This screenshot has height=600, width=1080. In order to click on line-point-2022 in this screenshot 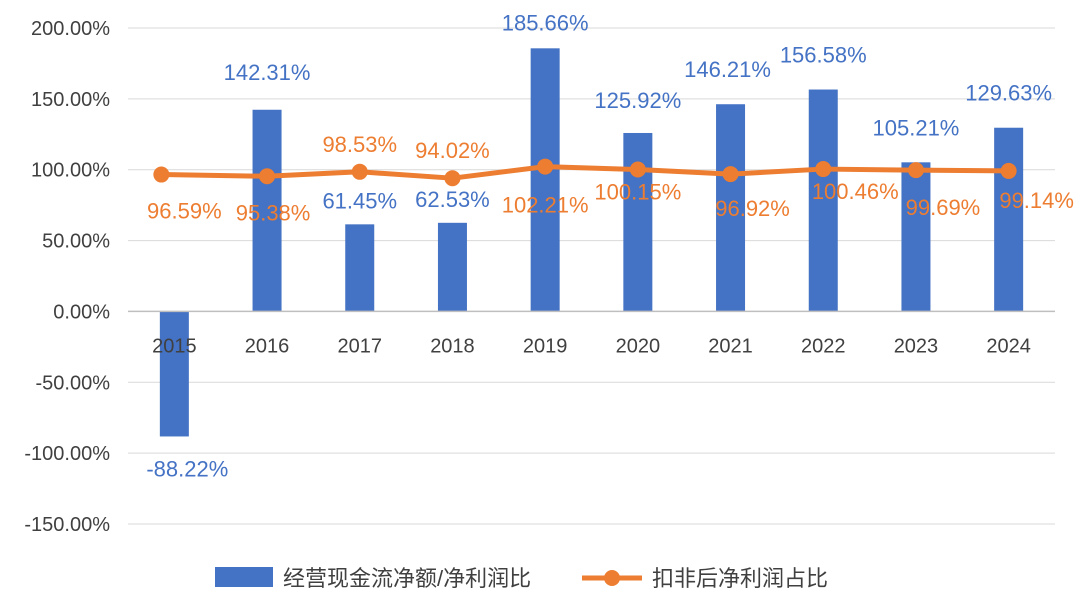, I will do `click(823, 169)`.